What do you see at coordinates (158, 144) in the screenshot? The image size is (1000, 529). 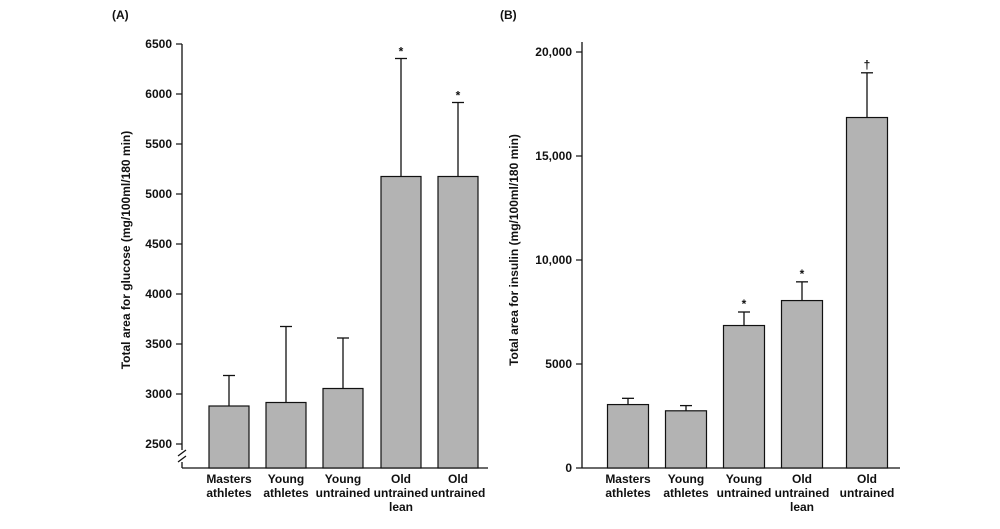 I see `y-tick-label: 5500` at bounding box center [158, 144].